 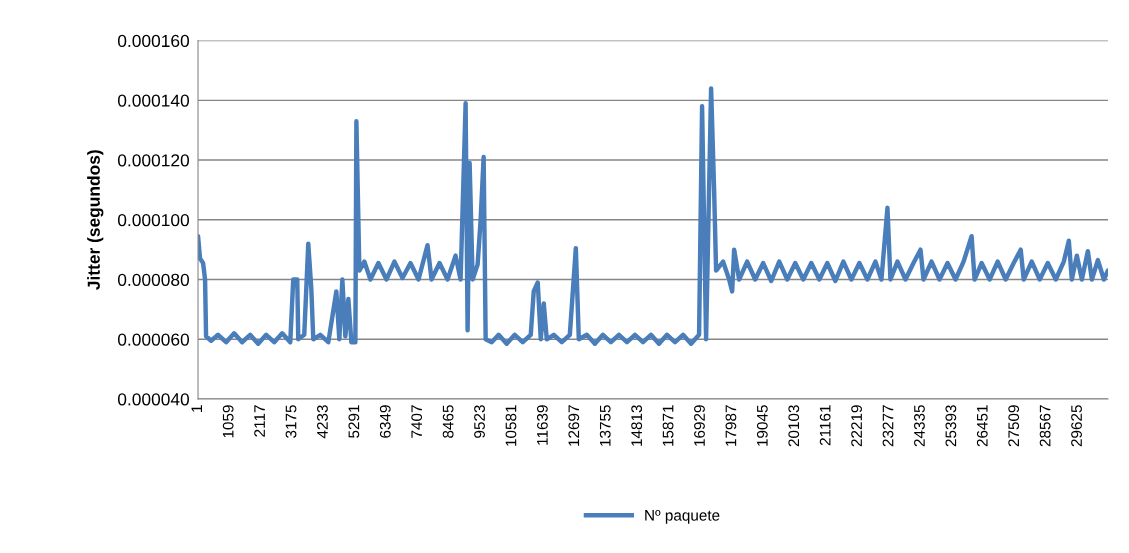 I want to click on x-tick-label: 17987, so click(x=731, y=425).